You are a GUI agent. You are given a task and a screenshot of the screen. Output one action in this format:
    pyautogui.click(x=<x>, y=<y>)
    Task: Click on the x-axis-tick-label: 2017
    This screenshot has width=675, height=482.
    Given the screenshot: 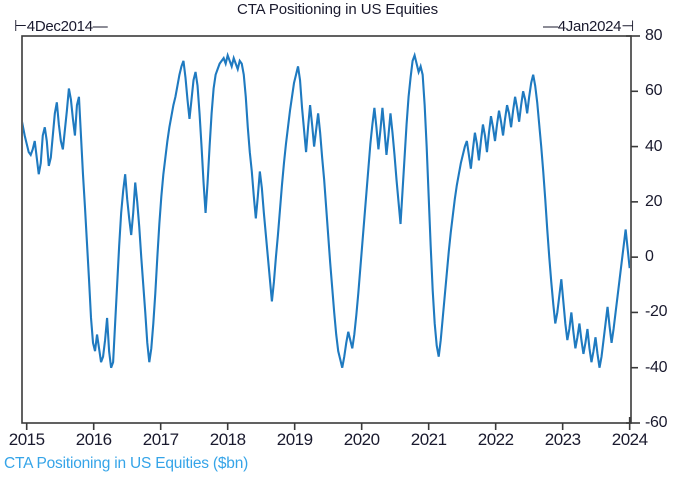 What is the action you would take?
    pyautogui.click(x=160, y=439)
    